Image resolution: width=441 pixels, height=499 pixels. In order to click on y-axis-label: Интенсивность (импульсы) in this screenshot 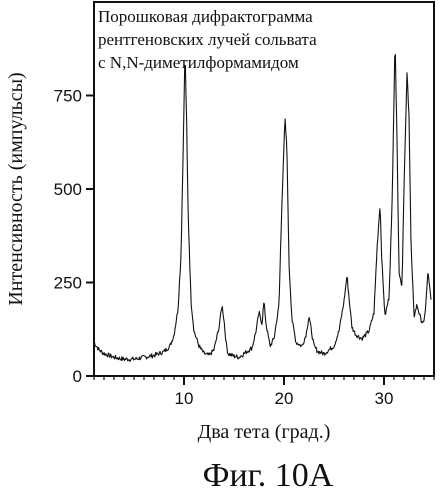, I will do `click(16, 188)`.